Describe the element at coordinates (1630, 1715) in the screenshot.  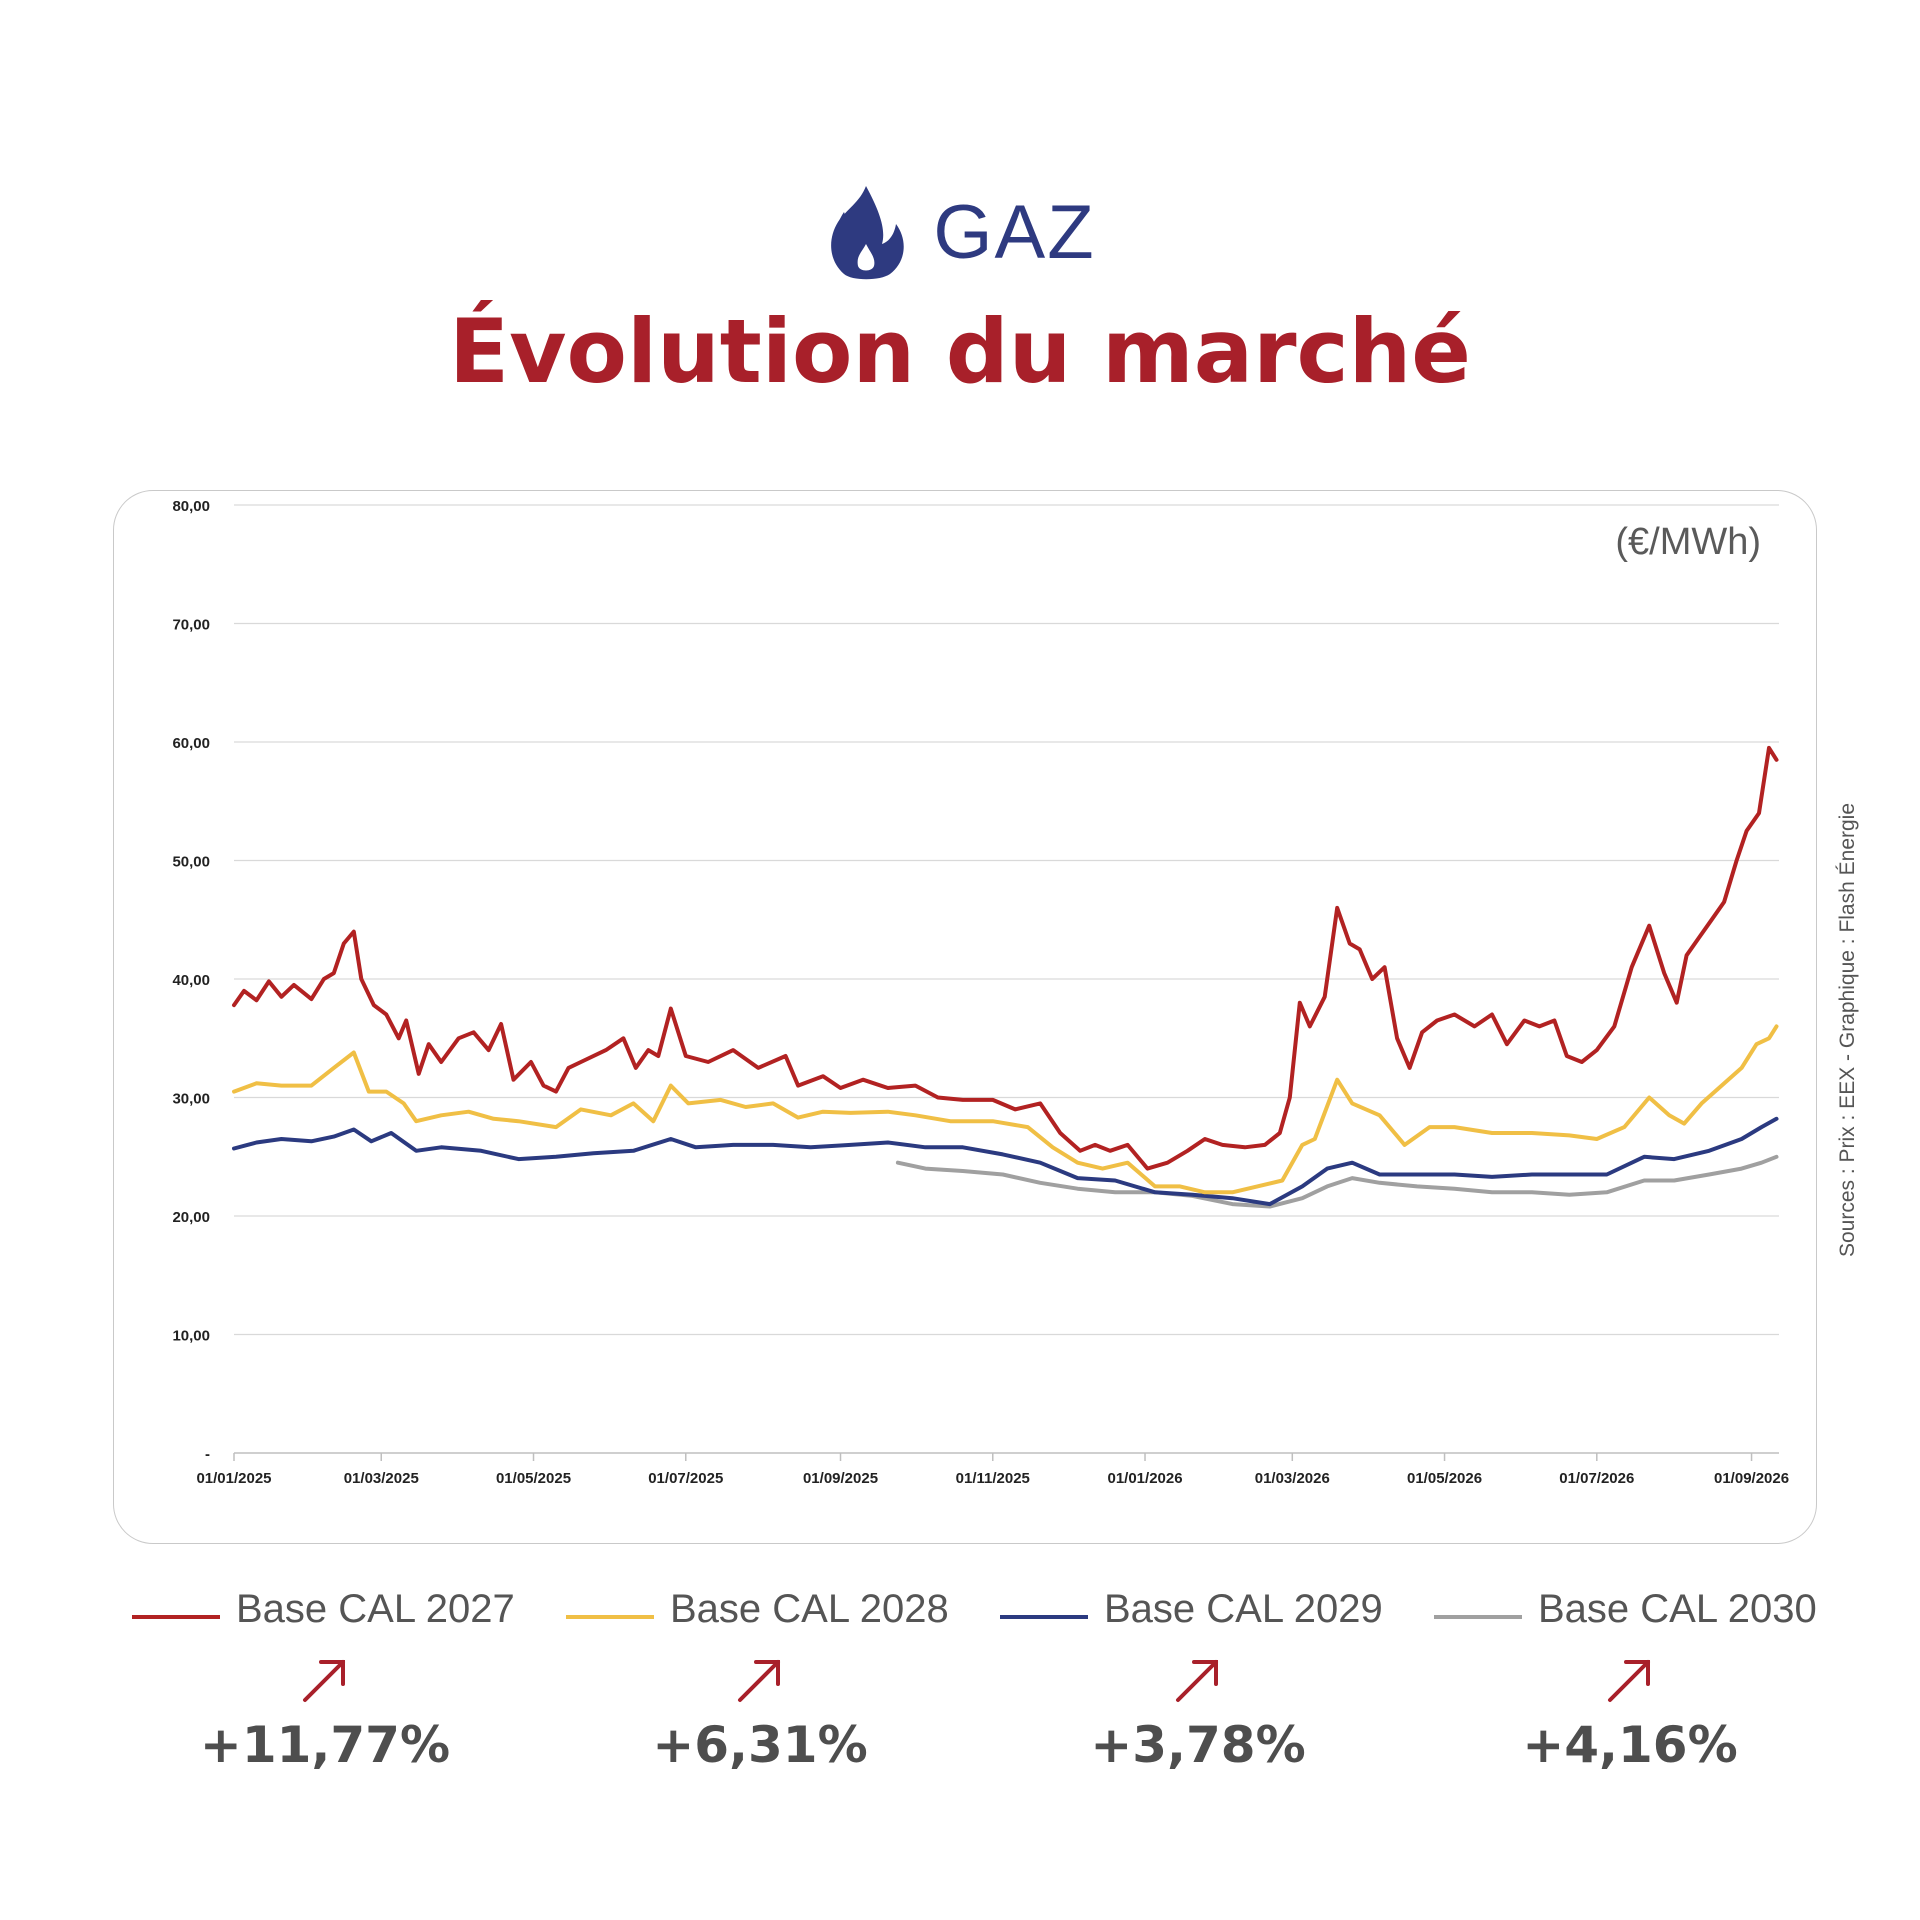
I see `change-2030: +4,16%` at that location.